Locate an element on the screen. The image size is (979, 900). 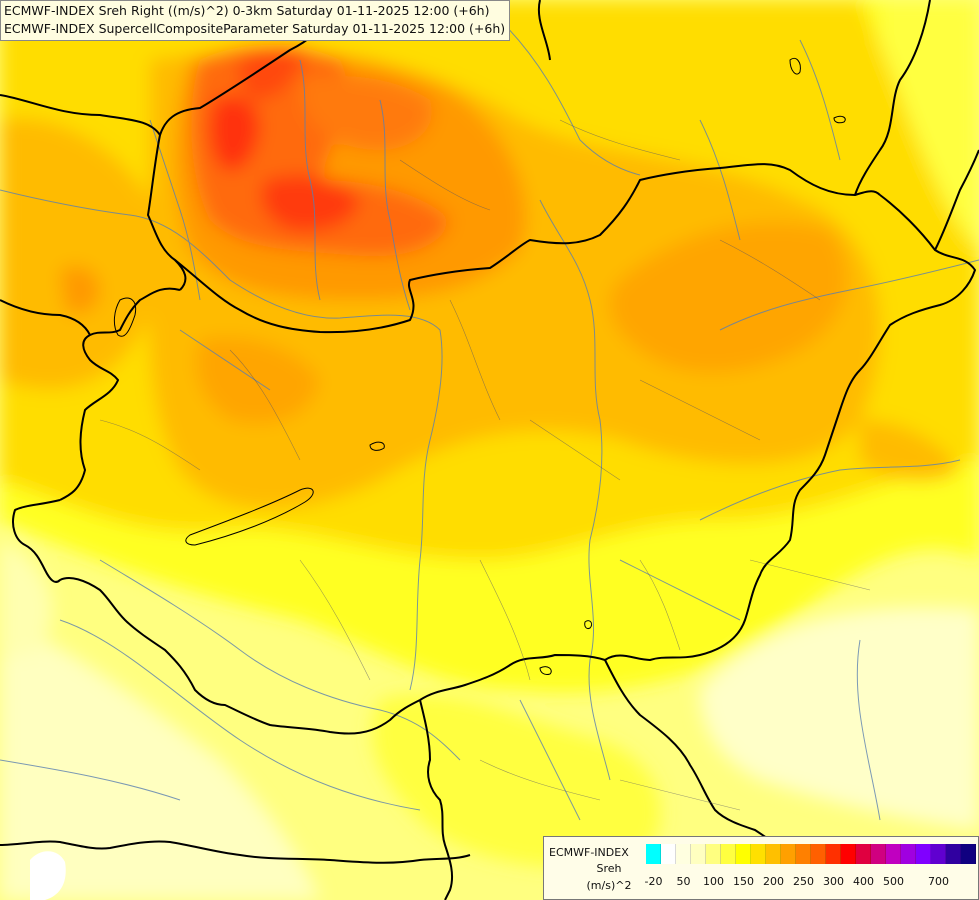
field-pale-w is located at coordinates (26, 600).